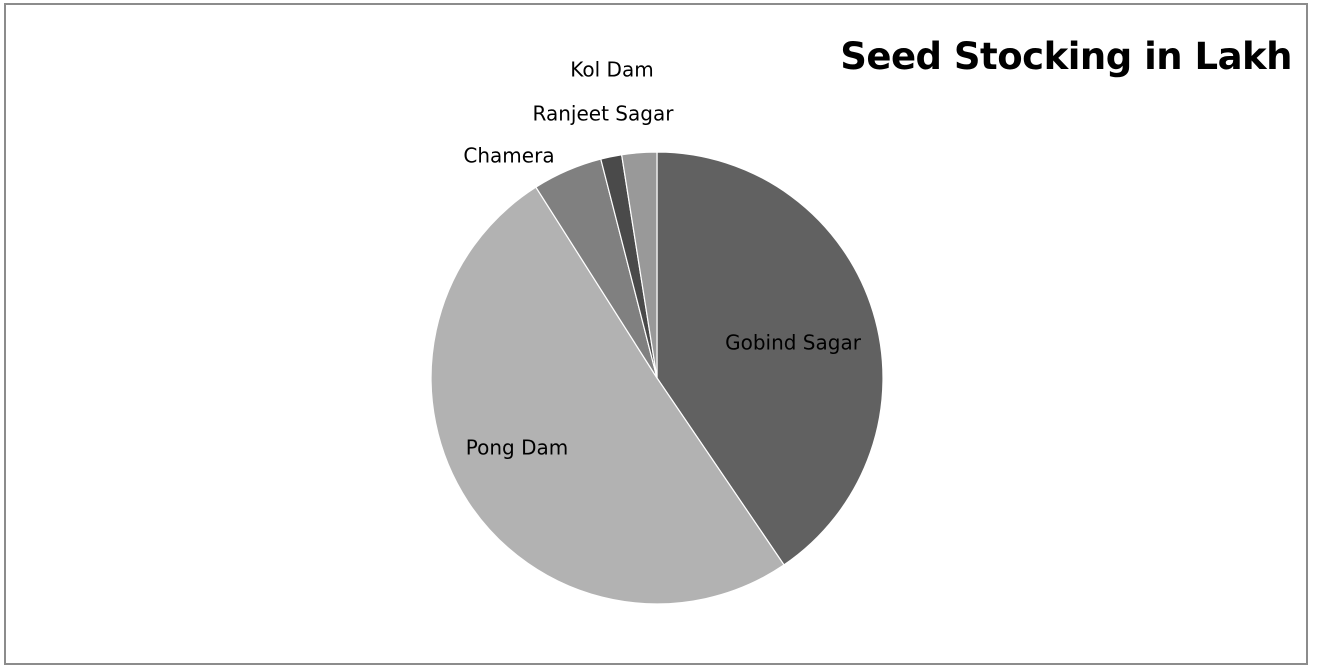 The height and width of the screenshot is (670, 1320). Describe the element at coordinates (1066, 56) in the screenshot. I see `chart-title: Seed Stocking in Lakh` at that location.